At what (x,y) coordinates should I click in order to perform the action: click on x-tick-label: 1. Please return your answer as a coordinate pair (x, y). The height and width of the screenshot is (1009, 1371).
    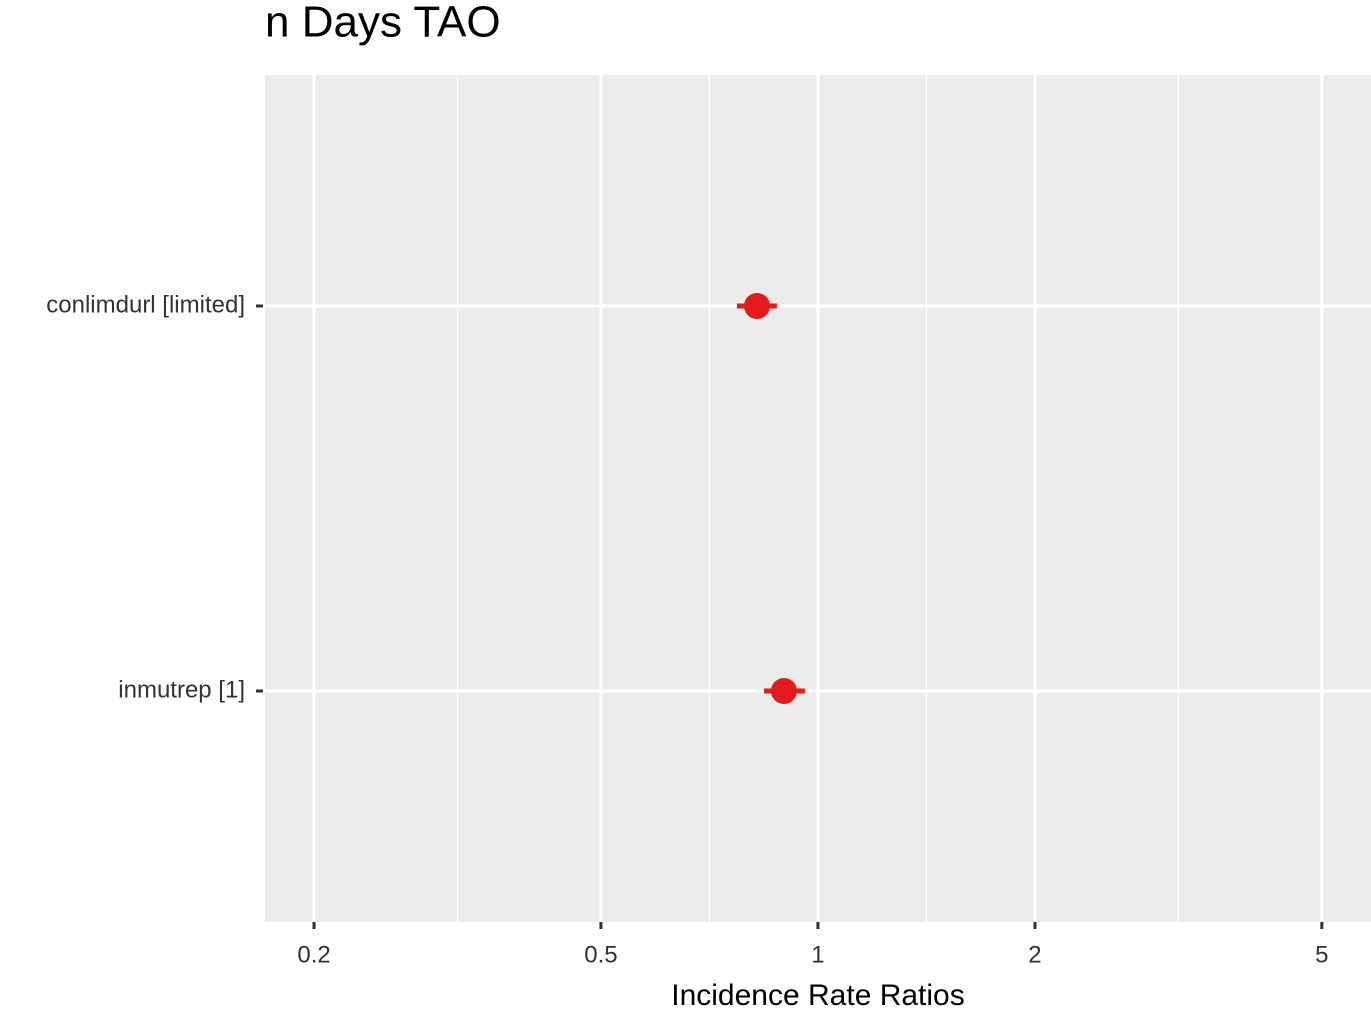
    Looking at the image, I should click on (817, 954).